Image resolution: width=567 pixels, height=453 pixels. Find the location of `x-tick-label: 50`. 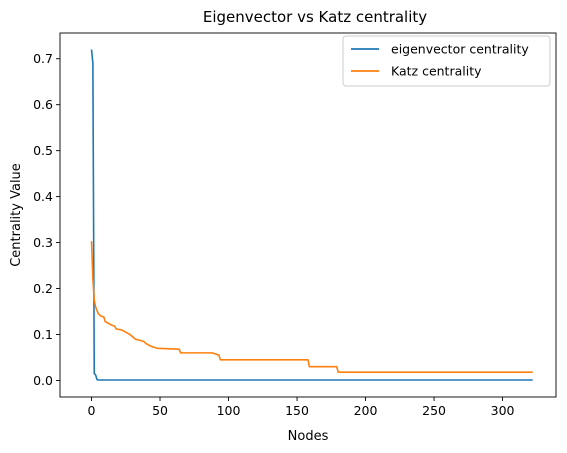

x-tick-label: 50 is located at coordinates (160, 410).